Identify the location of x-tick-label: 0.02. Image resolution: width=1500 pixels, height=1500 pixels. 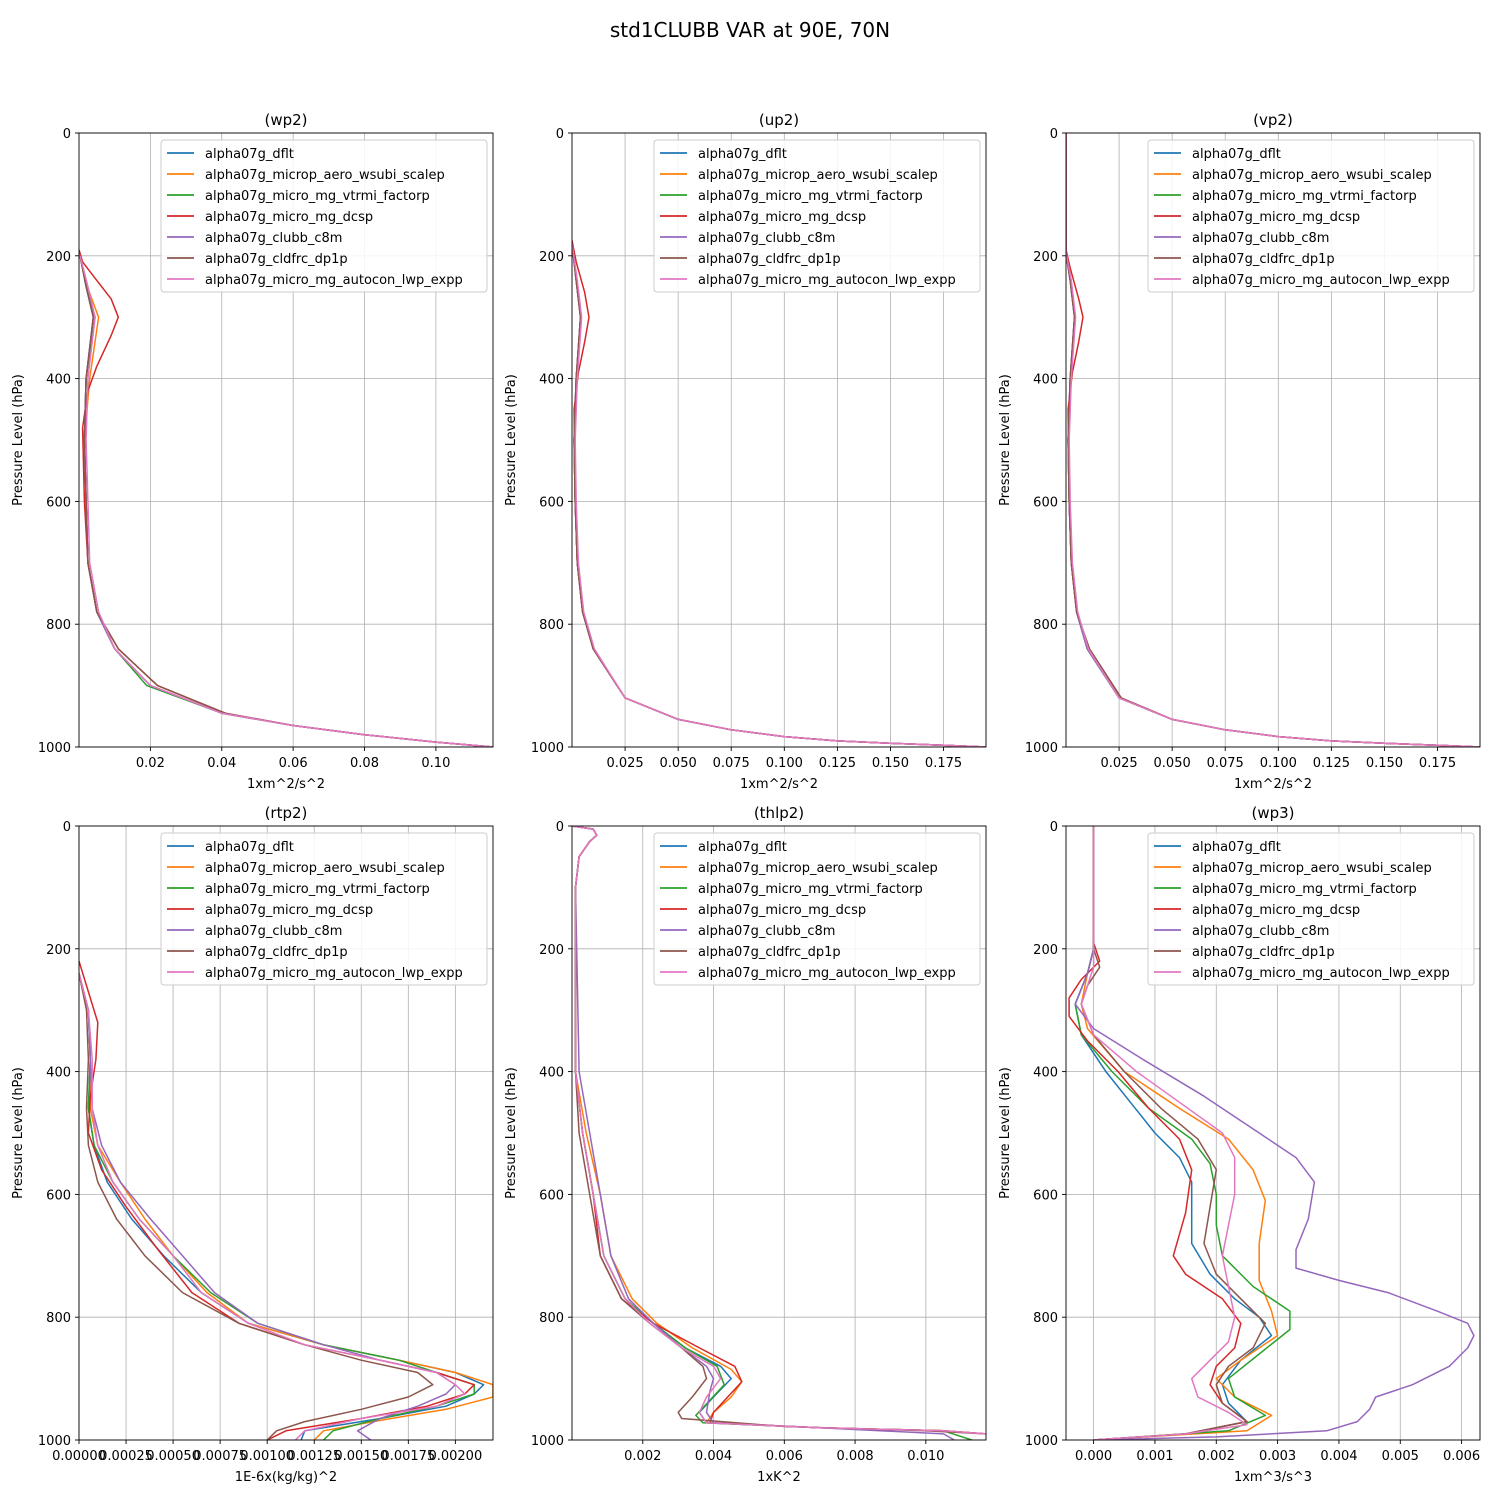
(150, 763).